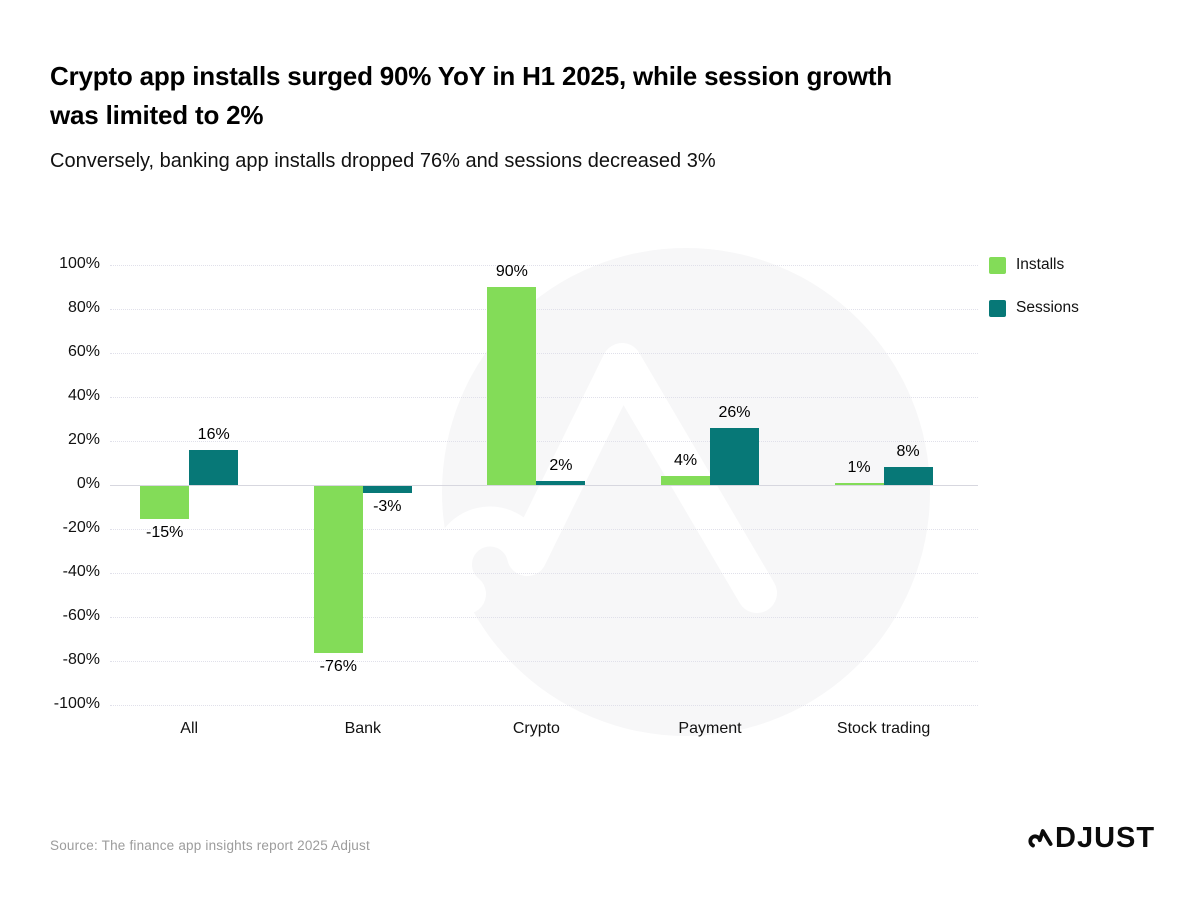 This screenshot has height=900, width=1200. Describe the element at coordinates (79, 263) in the screenshot. I see `y-tick-label: 100%` at that location.